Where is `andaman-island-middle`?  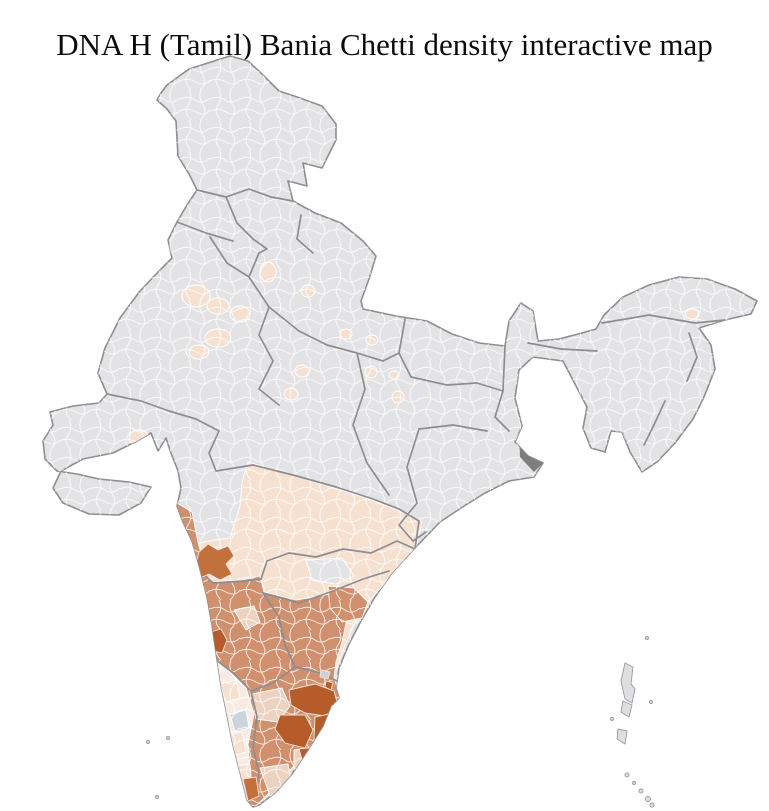 andaman-island-middle is located at coordinates (626, 709).